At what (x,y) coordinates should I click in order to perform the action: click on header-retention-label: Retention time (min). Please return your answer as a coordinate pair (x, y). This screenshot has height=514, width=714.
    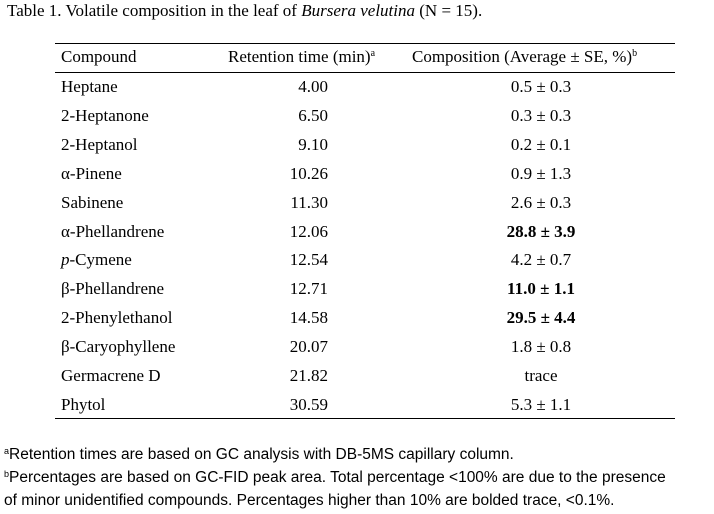
    Looking at the image, I should click on (299, 56).